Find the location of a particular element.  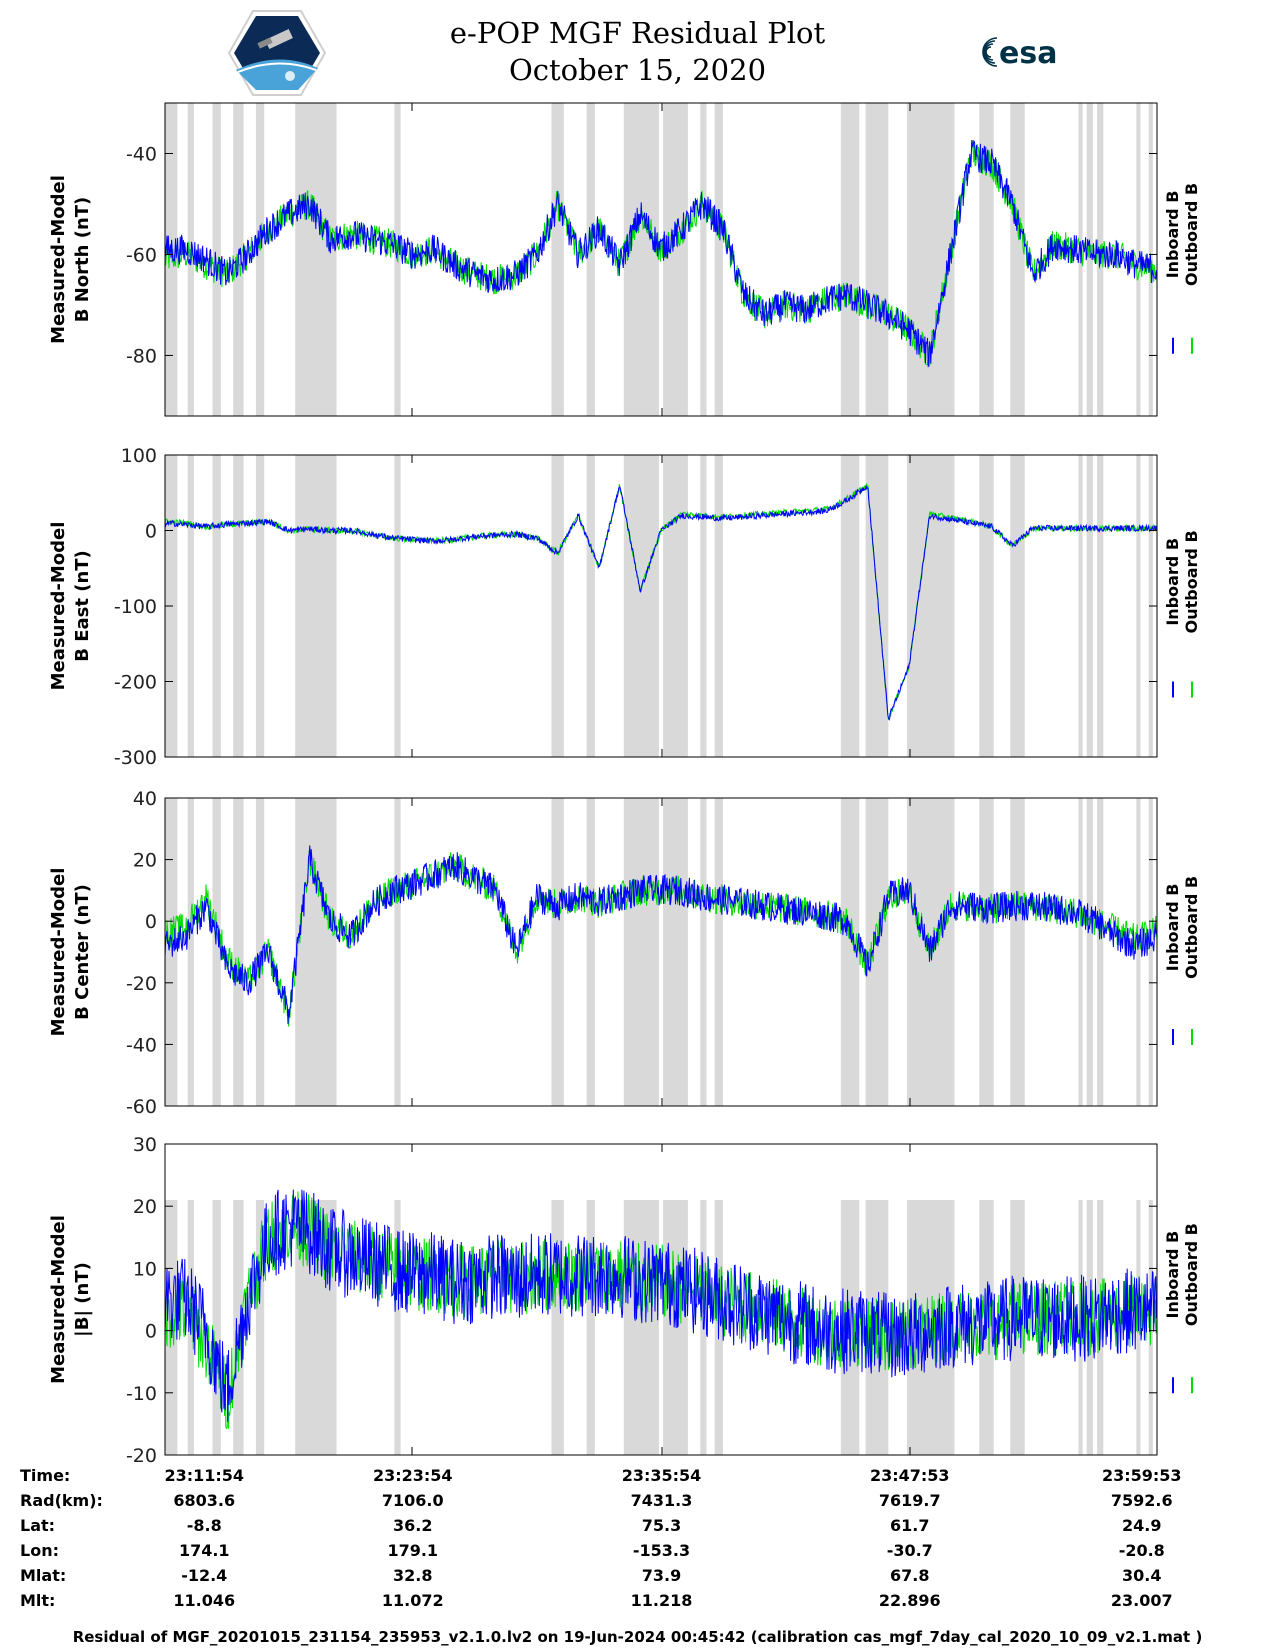

ephemeris-value: 32.8 is located at coordinates (413, 1575).